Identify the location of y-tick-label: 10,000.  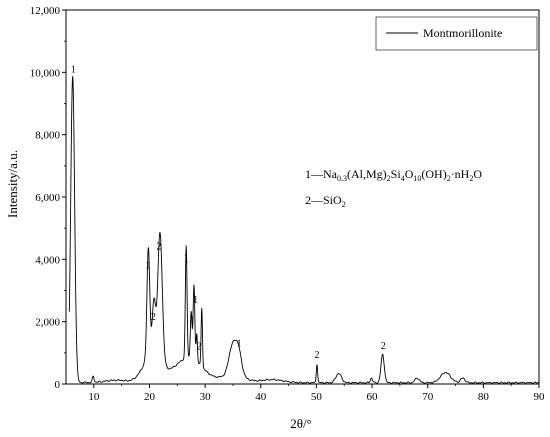
(45, 73).